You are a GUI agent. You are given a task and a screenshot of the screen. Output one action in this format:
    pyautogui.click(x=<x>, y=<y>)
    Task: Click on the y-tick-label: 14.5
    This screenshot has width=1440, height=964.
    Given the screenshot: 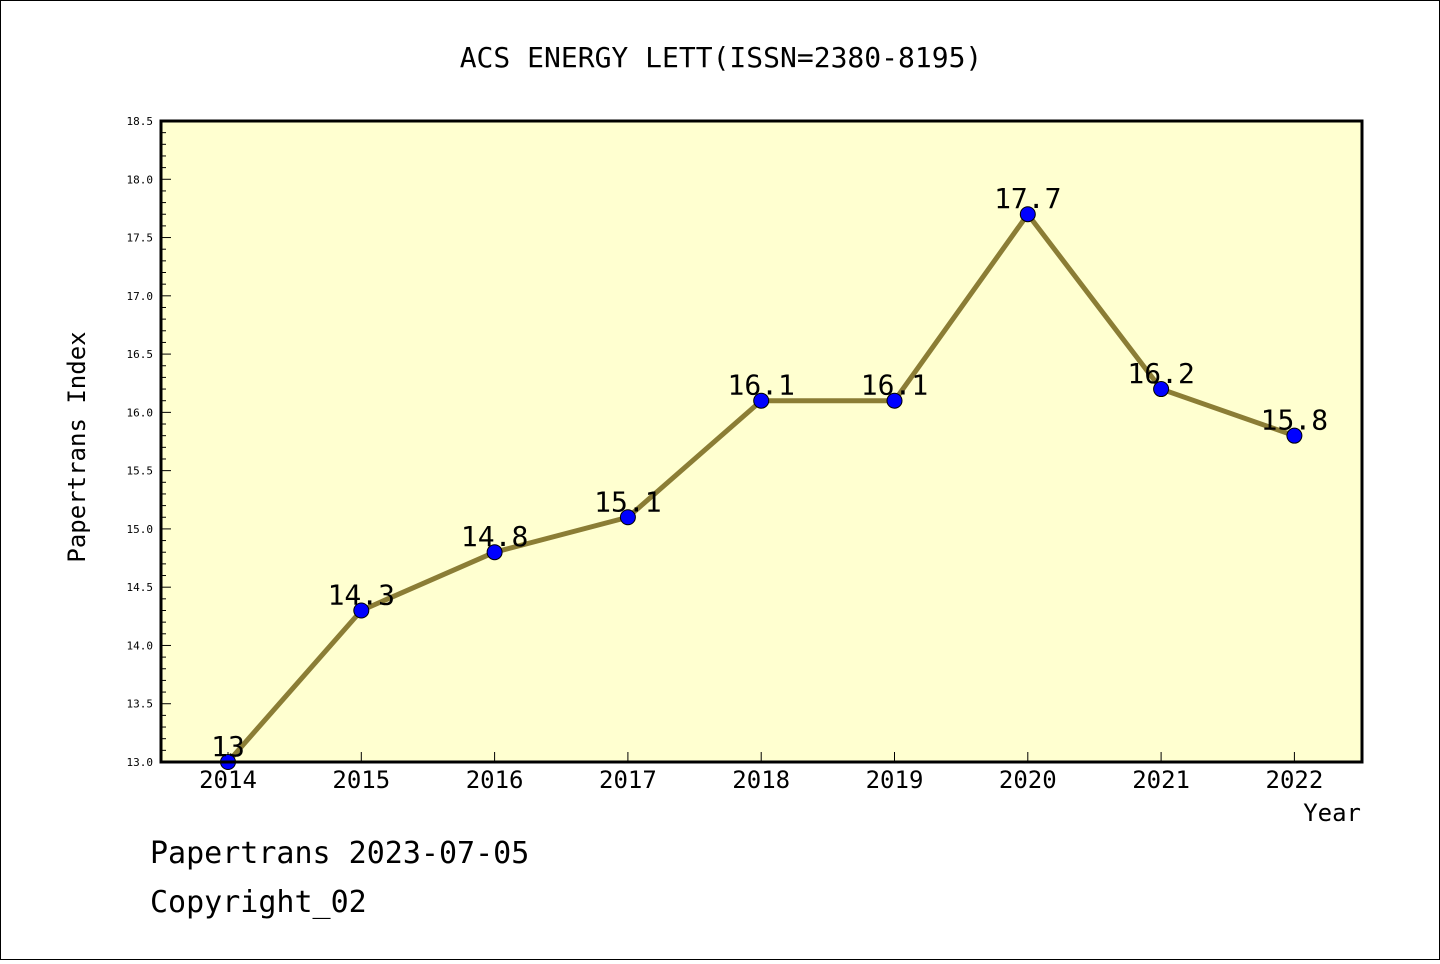 What is the action you would take?
    pyautogui.click(x=140, y=587)
    